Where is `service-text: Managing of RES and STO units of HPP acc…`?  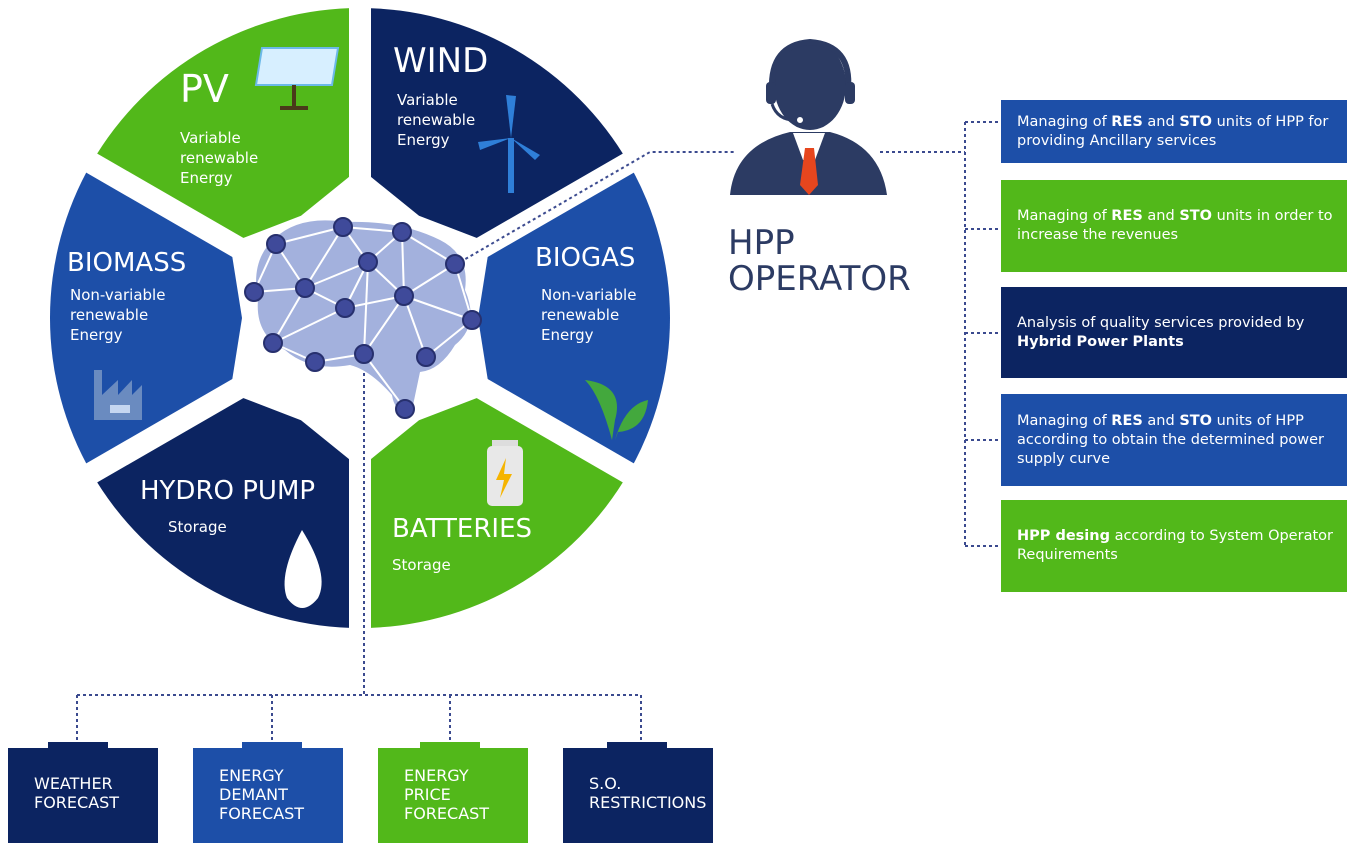
service-text: Managing of RES and STO units of HPP acc… is located at coordinates (1179, 440).